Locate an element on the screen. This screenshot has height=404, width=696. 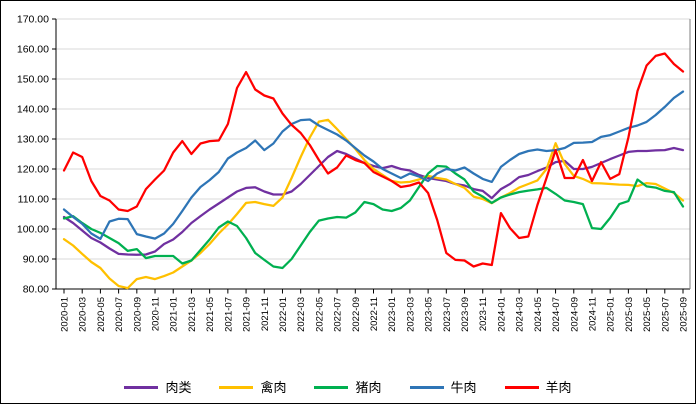
legend-item-mutton: 羊肉 is located at coordinates (538, 387).